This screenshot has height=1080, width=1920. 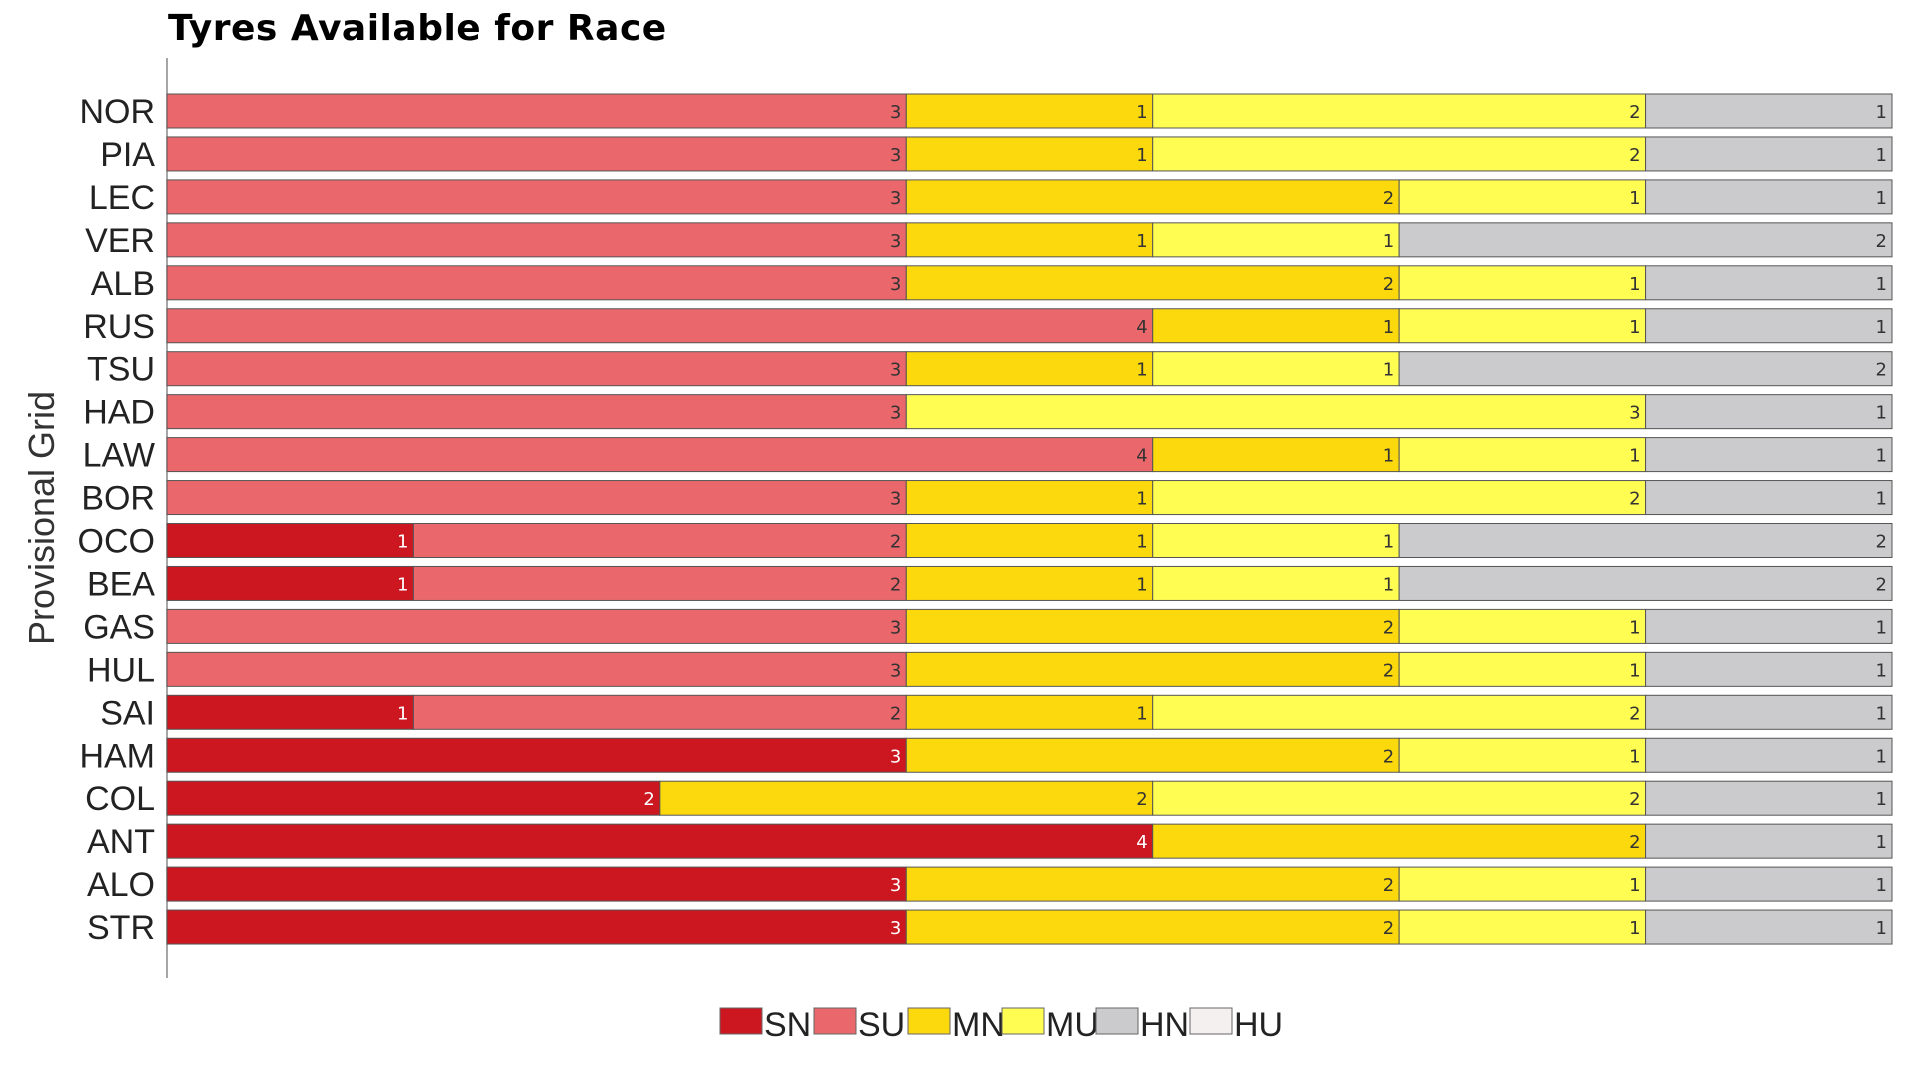 I want to click on y-tick-label: HAD, so click(x=119, y=413).